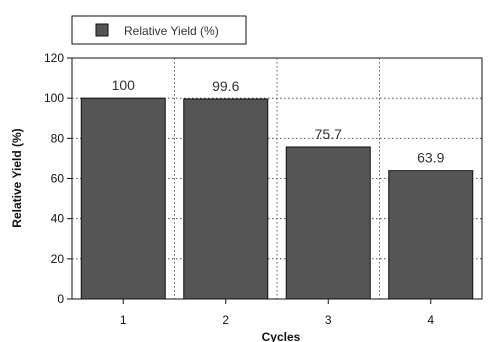  I want to click on y-tick-label: 20, so click(58, 259).